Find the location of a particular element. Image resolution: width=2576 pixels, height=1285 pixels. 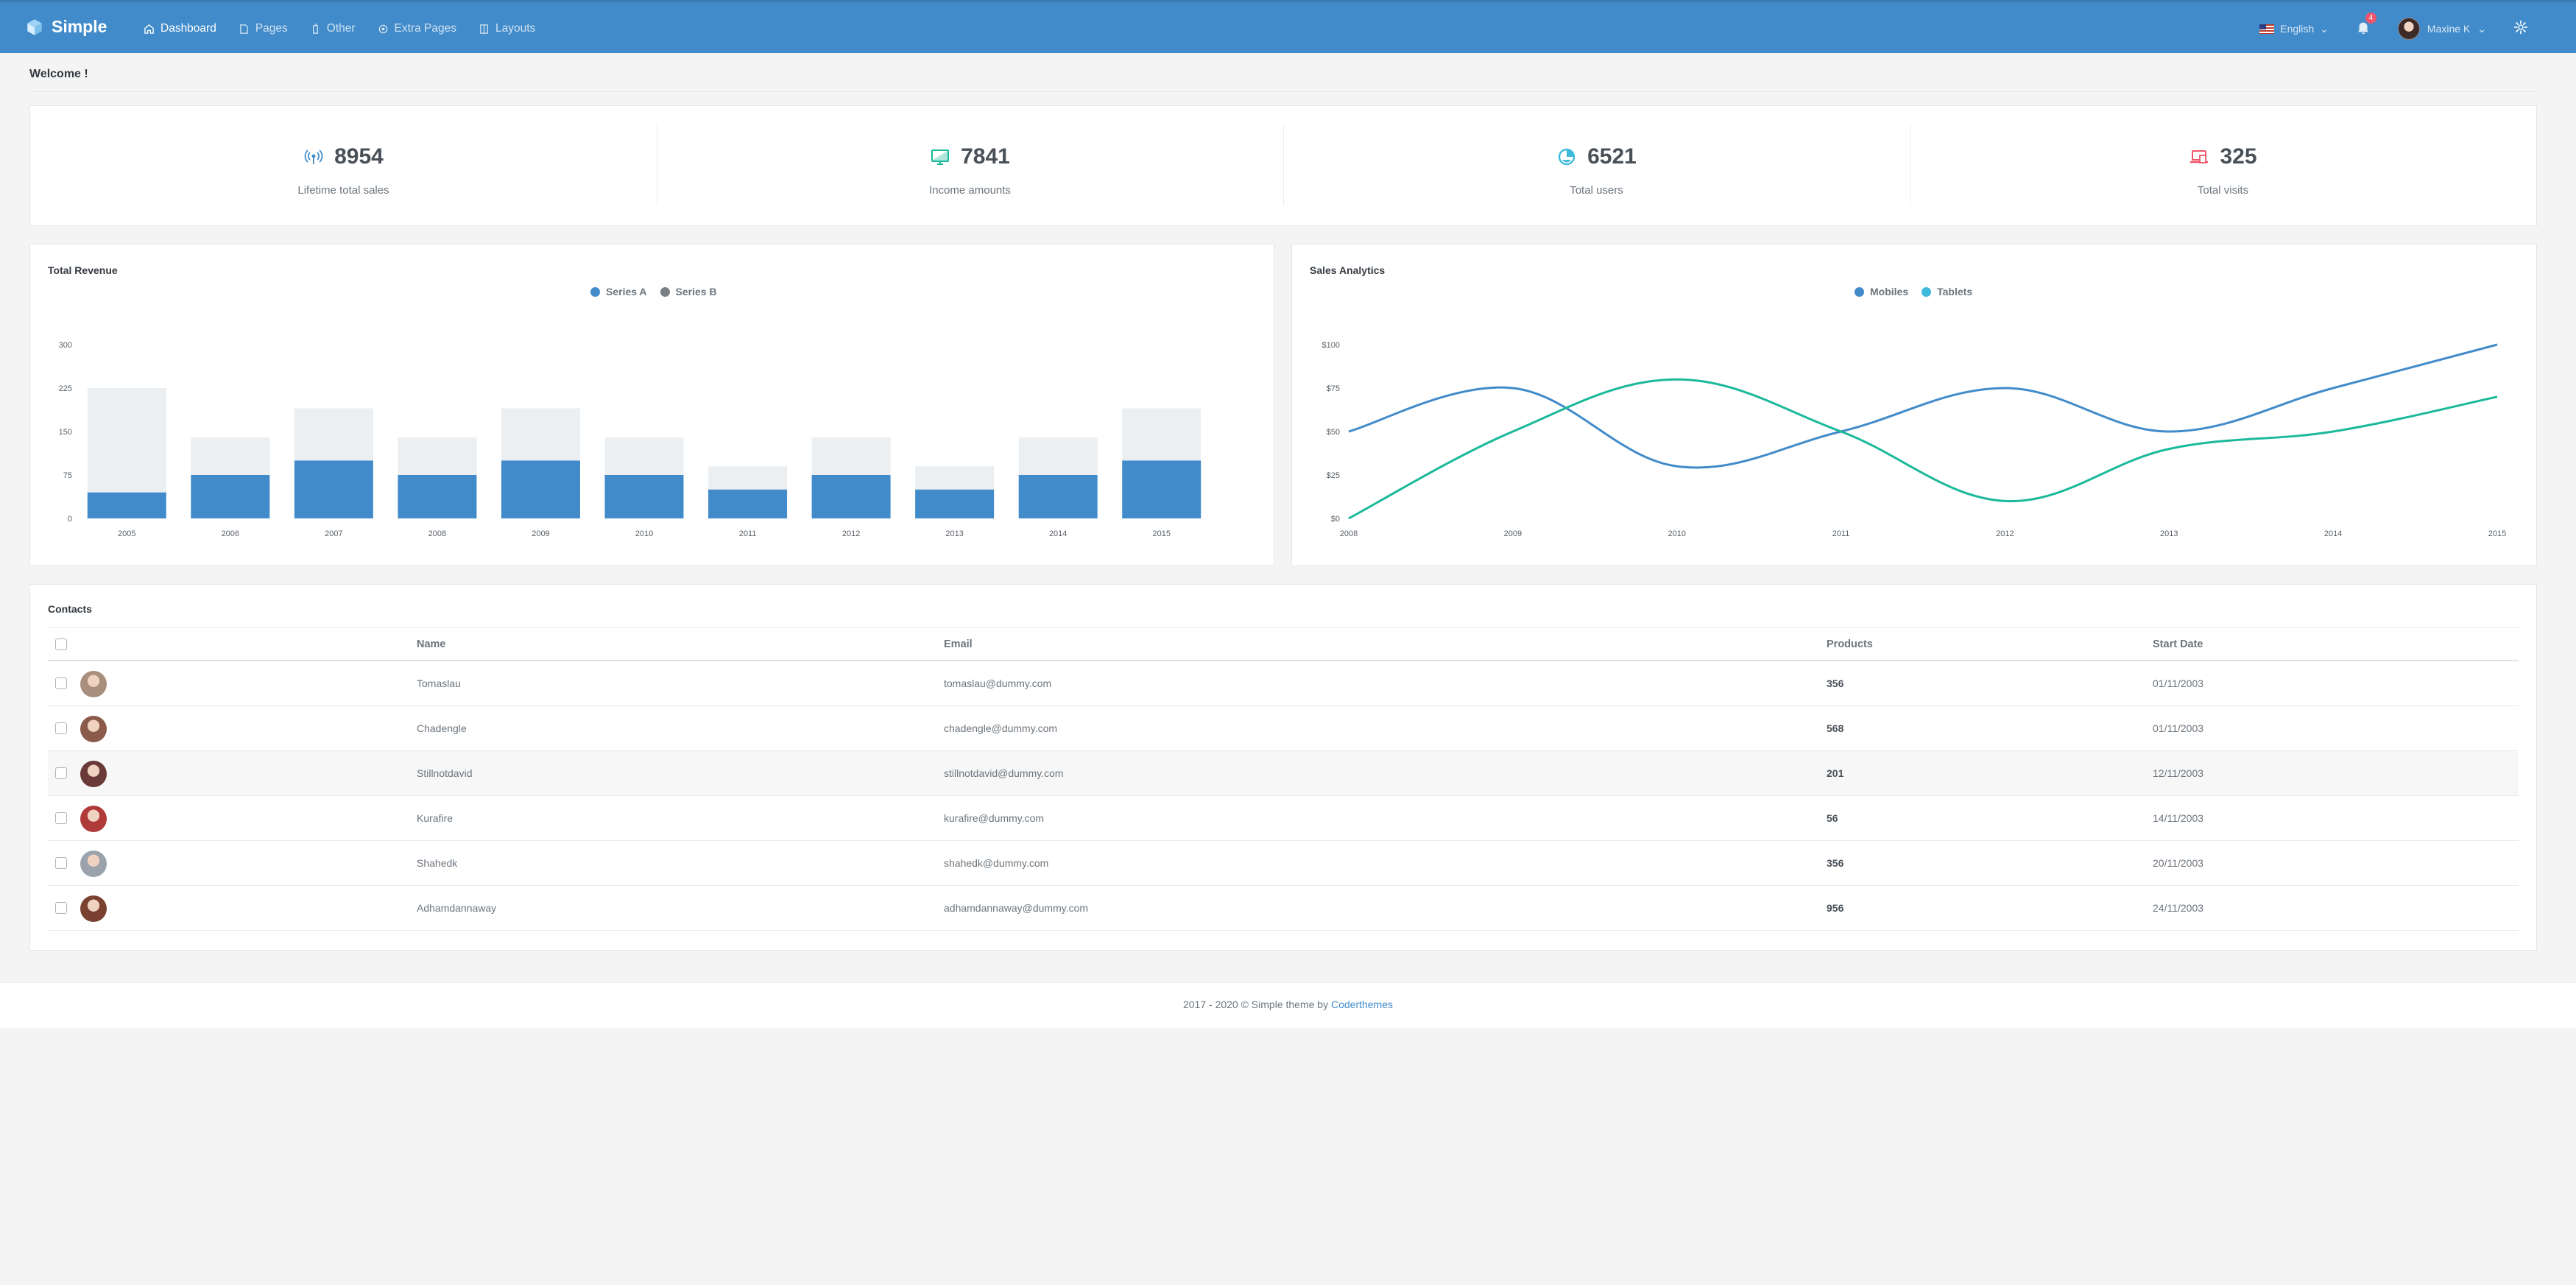

settings-button is located at coordinates (2521, 29).